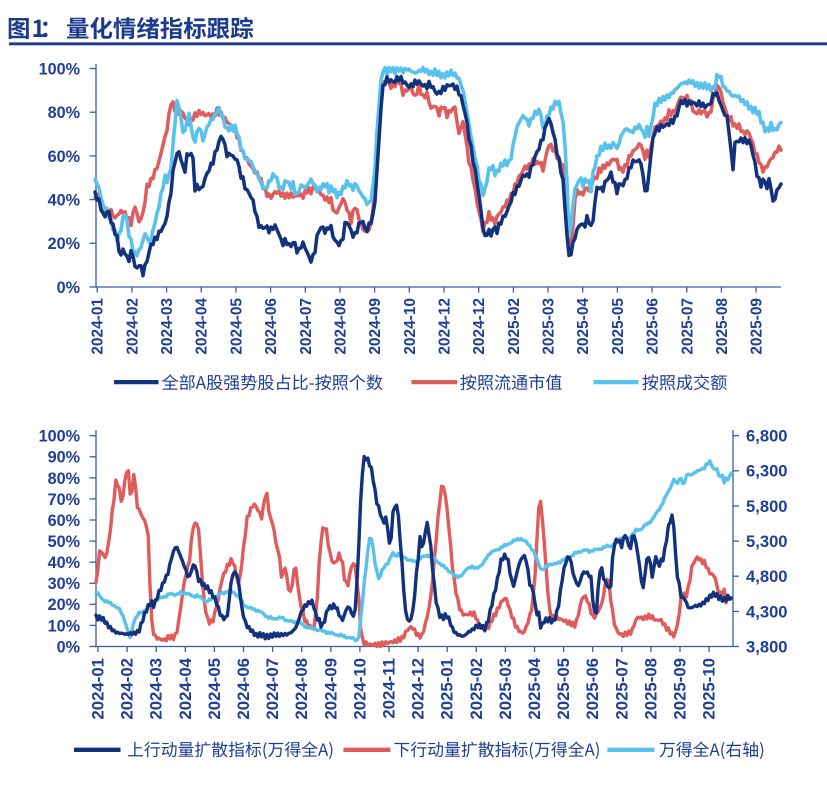 The height and width of the screenshot is (794, 827). Describe the element at coordinates (64, 584) in the screenshot. I see `svg-text: 30%` at that location.